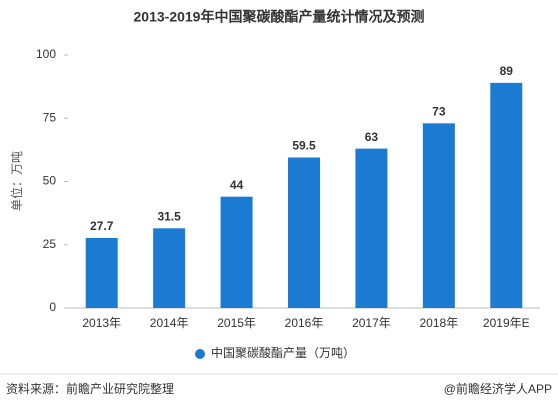 The width and height of the screenshot is (558, 410). What do you see at coordinates (498, 388) in the screenshot?
I see `footer-credit: @前瞻经济学人APP` at bounding box center [498, 388].